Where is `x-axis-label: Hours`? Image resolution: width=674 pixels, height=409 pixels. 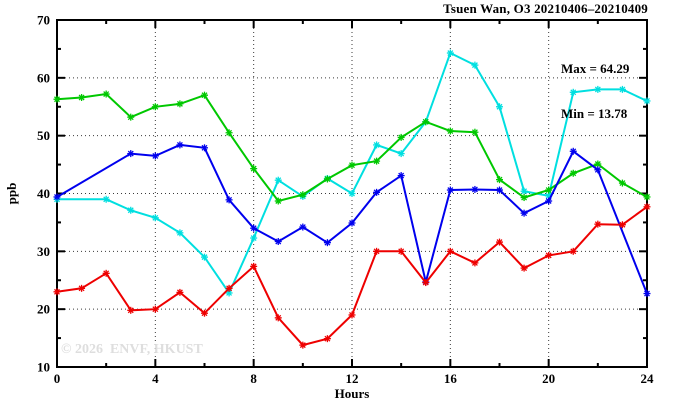 x-axis-label: Hours is located at coordinates (352, 393).